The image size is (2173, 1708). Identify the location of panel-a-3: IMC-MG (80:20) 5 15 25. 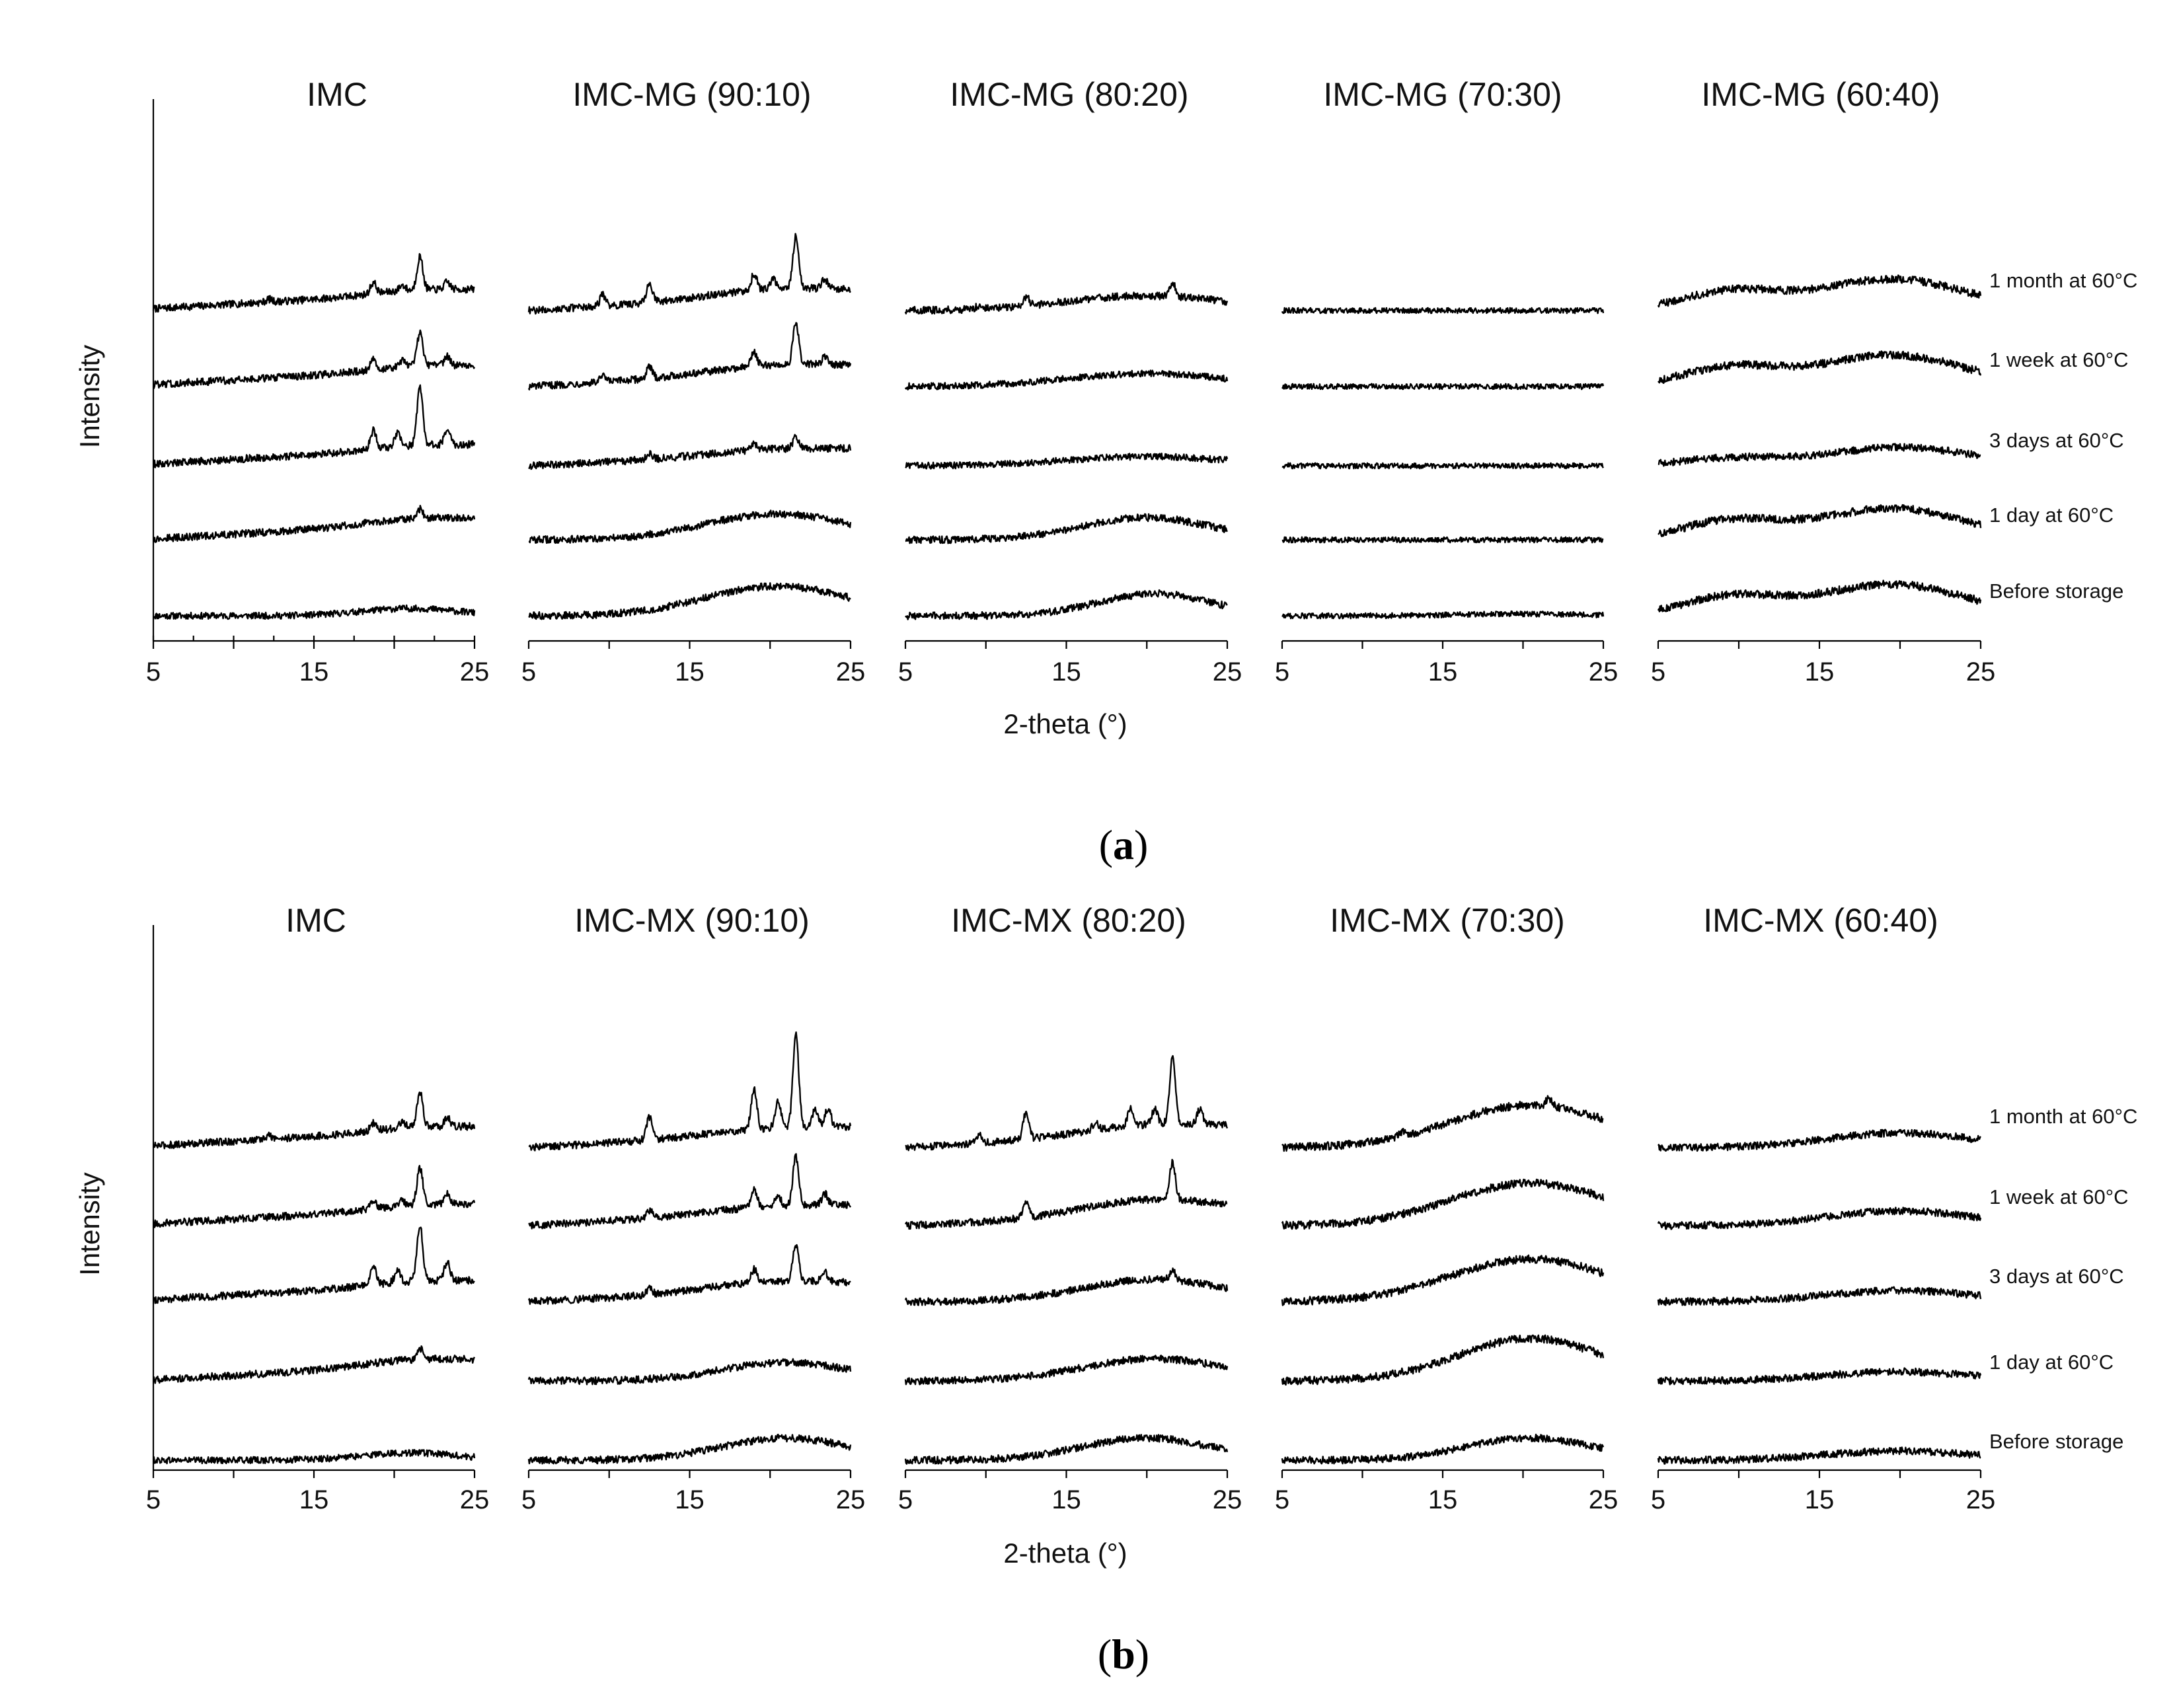
(1070, 381).